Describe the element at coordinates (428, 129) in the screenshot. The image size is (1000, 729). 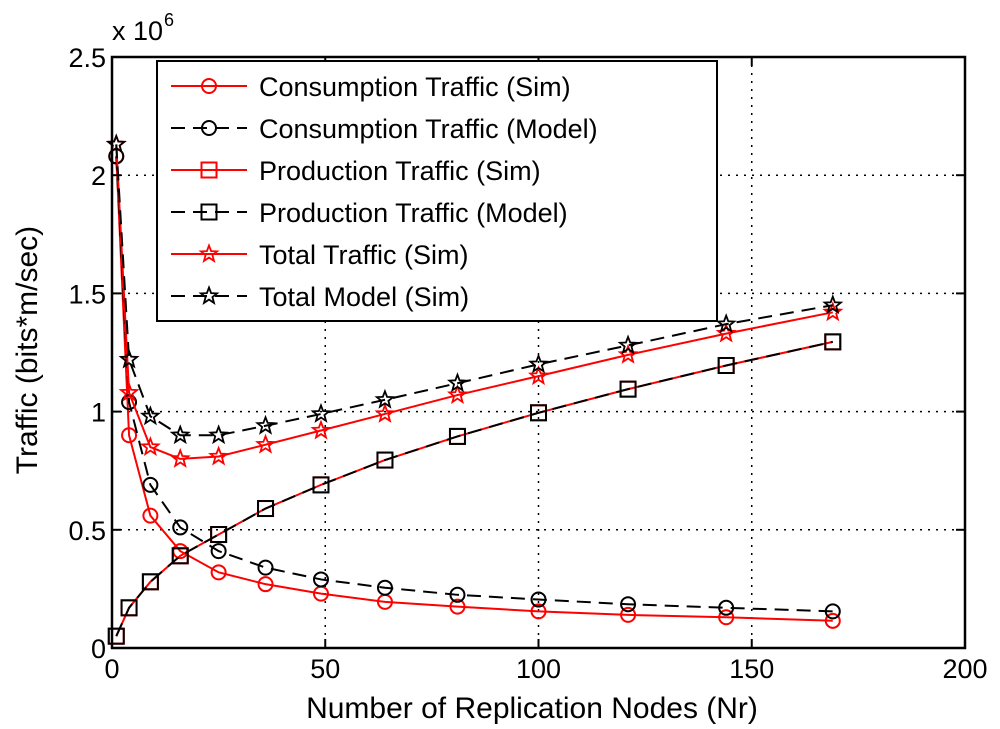
I see `legend-label-1: Consumption Traffic (Model)` at that location.